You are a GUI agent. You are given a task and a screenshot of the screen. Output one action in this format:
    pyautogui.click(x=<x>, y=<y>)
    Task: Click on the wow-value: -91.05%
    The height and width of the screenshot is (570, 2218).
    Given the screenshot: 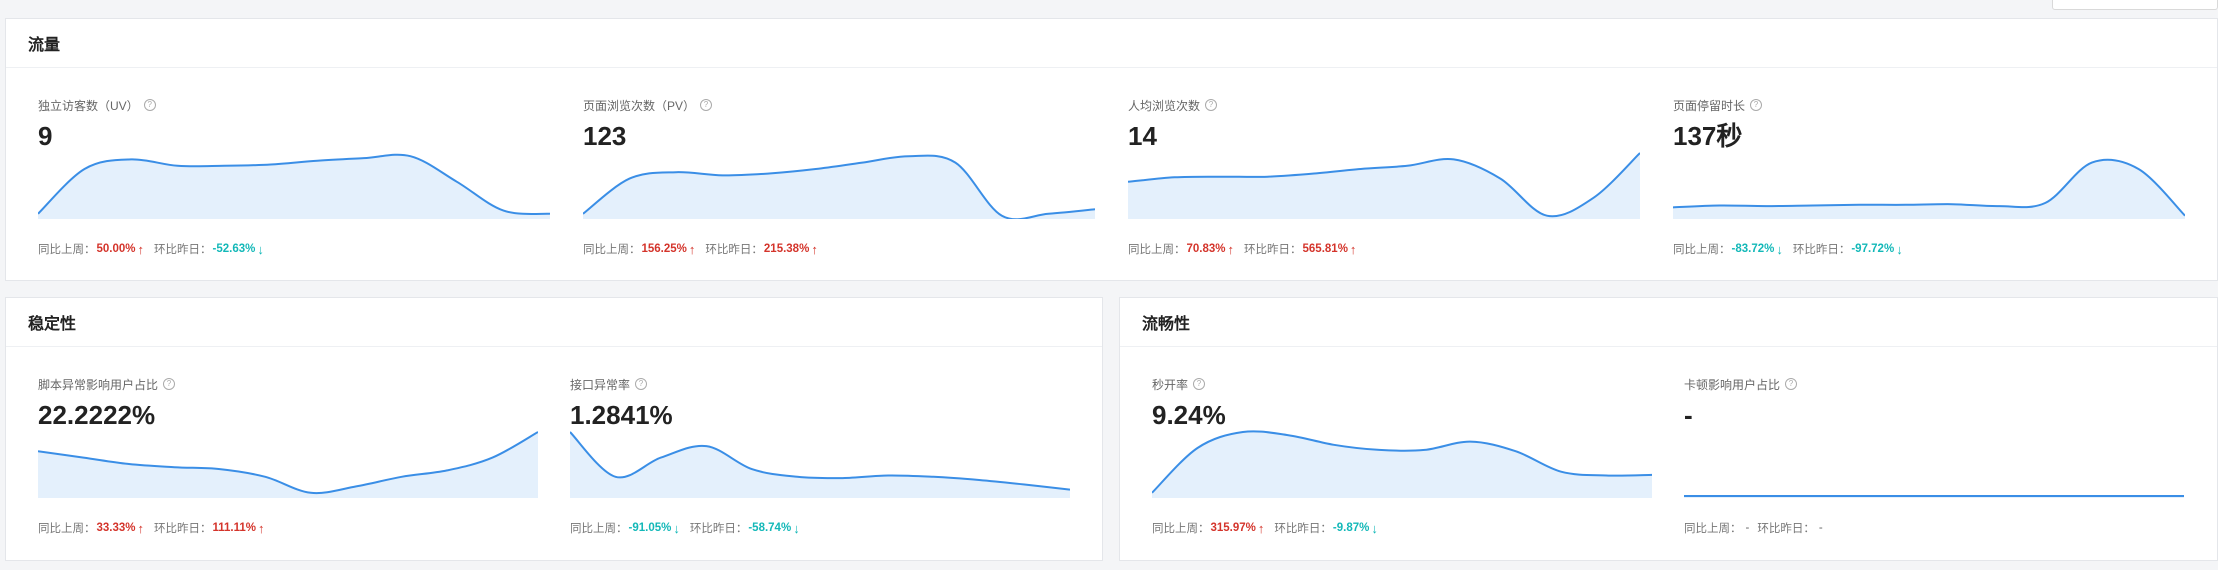 What is the action you would take?
    pyautogui.click(x=650, y=528)
    